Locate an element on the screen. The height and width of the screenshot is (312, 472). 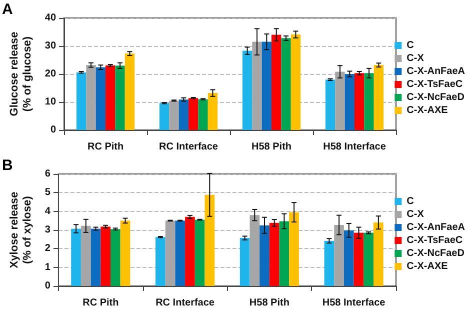
y-tick-label: 6 is located at coordinates (47, 174).